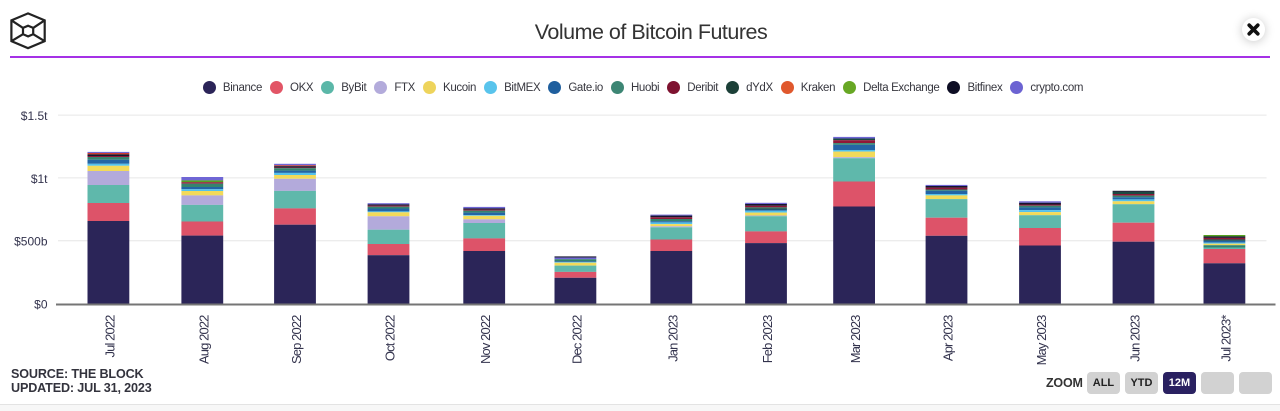 This screenshot has width=1280, height=411. I want to click on svg-text: Dec 2022, so click(576, 339).